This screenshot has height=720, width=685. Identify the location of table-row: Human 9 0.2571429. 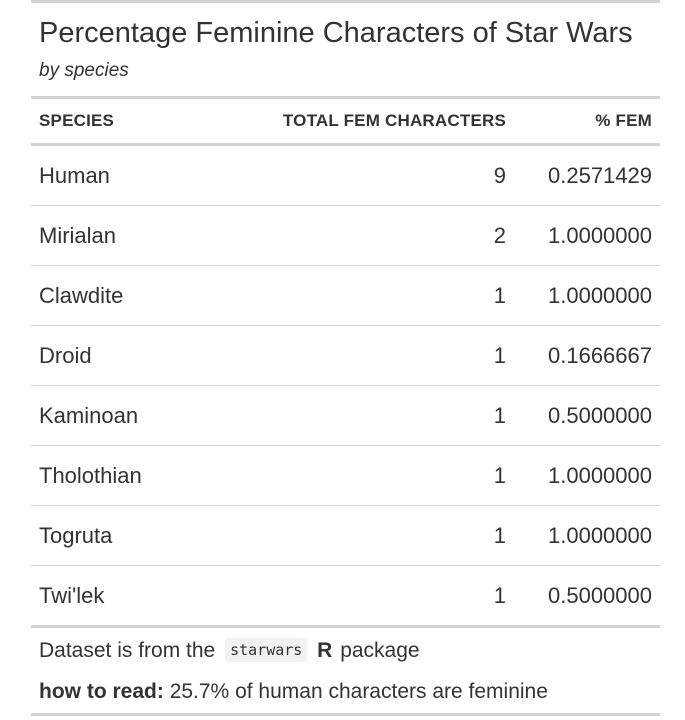
(345, 176).